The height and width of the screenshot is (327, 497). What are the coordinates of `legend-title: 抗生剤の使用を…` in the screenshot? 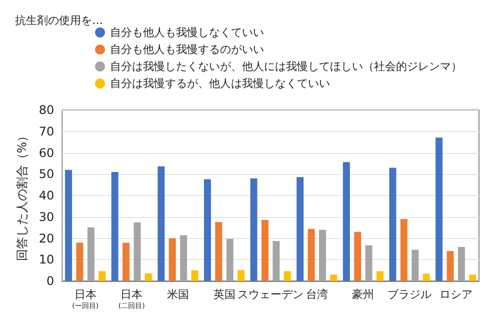 It's located at (59, 20).